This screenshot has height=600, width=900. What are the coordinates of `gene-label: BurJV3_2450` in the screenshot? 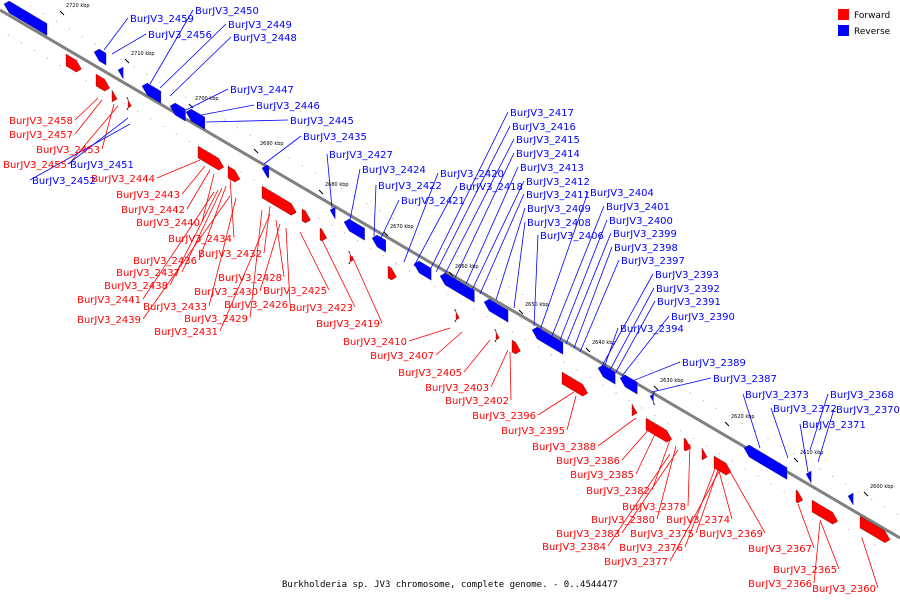 It's located at (227, 11).